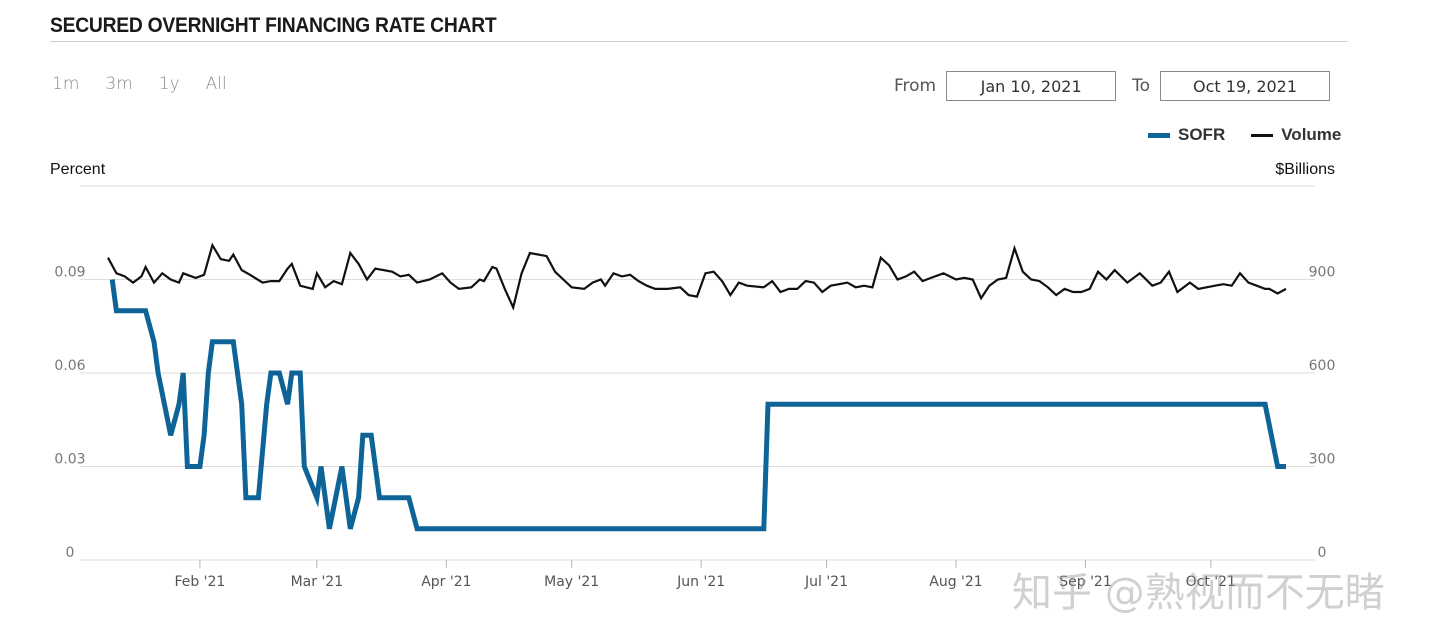 This screenshot has width=1440, height=640. I want to click on x-tick-label: Feb '21, so click(199, 582).